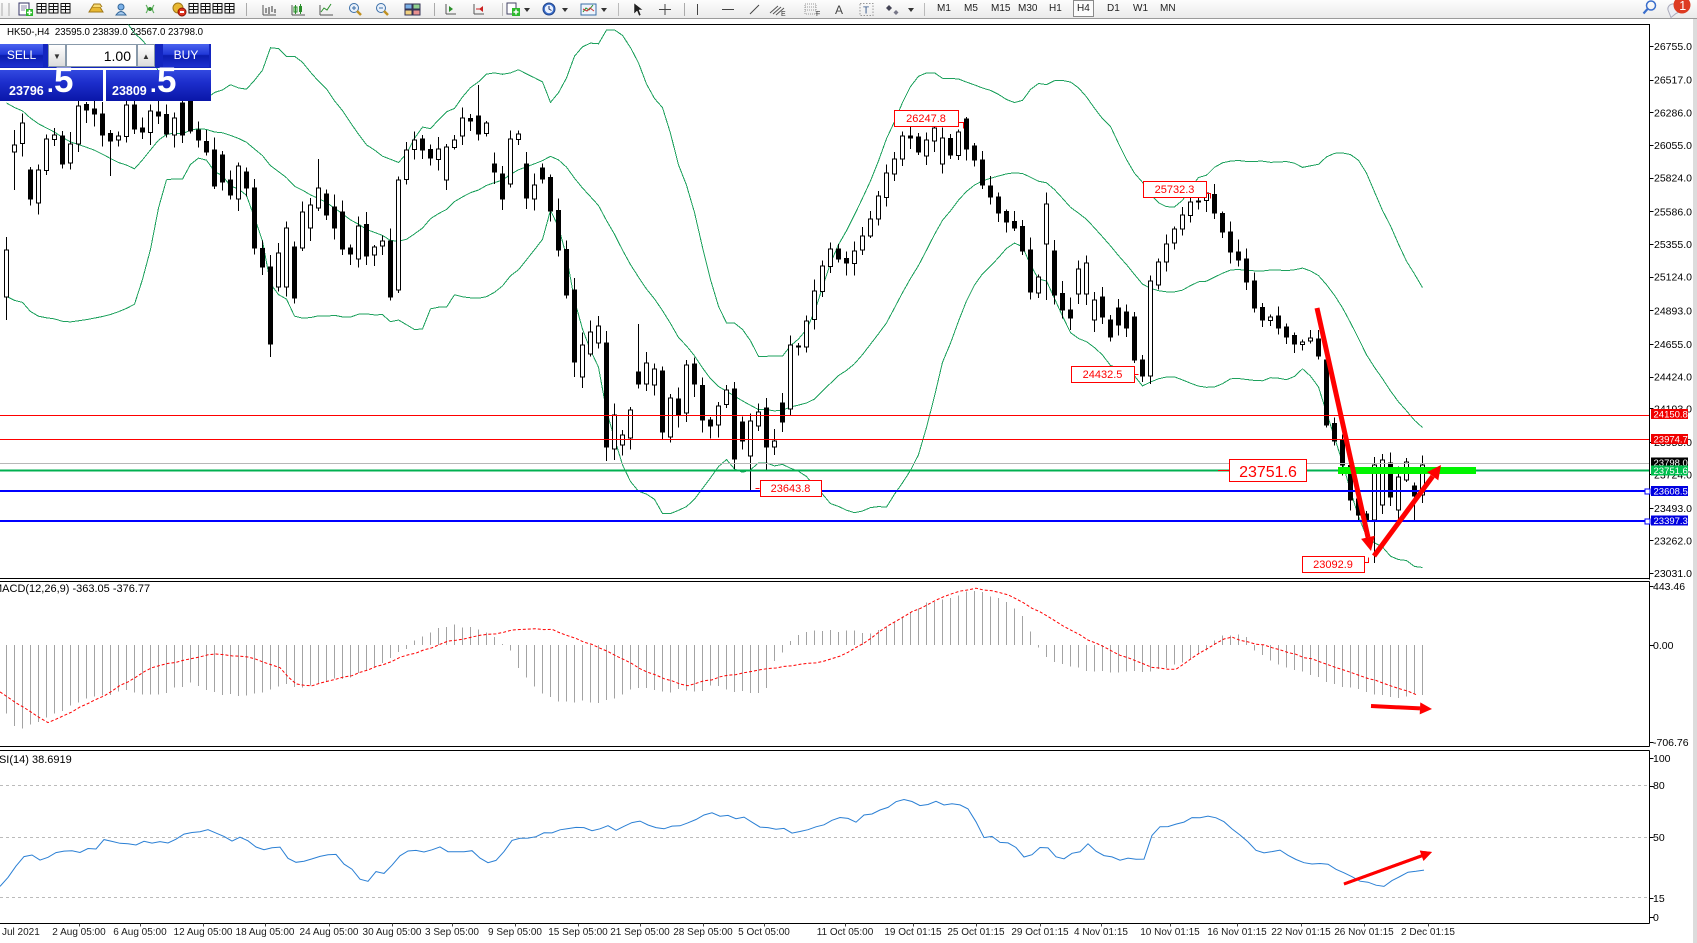 The width and height of the screenshot is (1697, 943). I want to click on svg-text: 2 Aug 05:00, so click(79, 932).